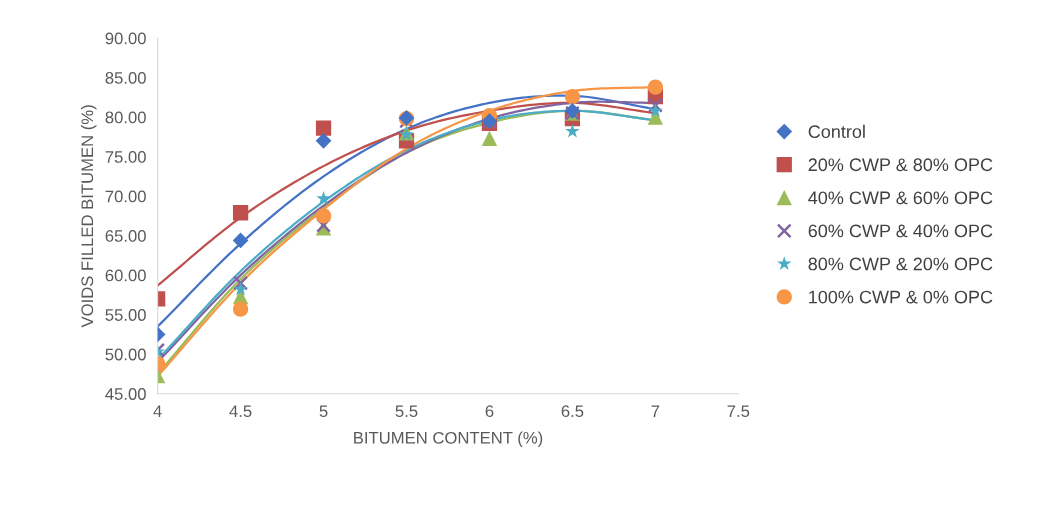  What do you see at coordinates (323, 411) in the screenshot?
I see `x-tick-label: 5` at bounding box center [323, 411].